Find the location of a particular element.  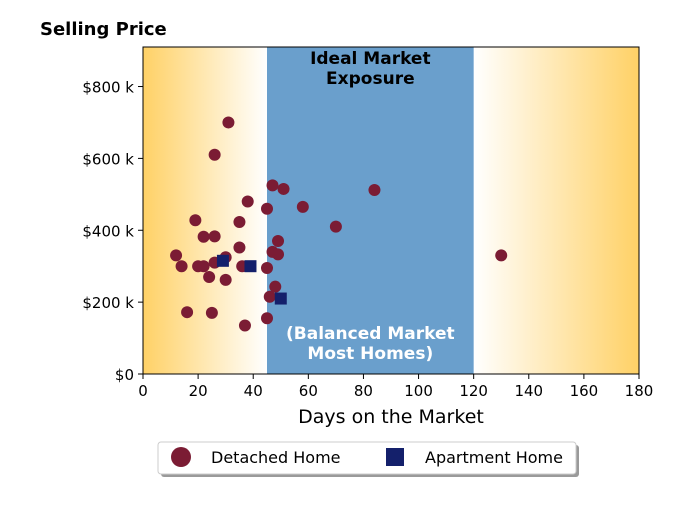

annotation-ideal-exposure: Ideal Market is located at coordinates (370, 59).